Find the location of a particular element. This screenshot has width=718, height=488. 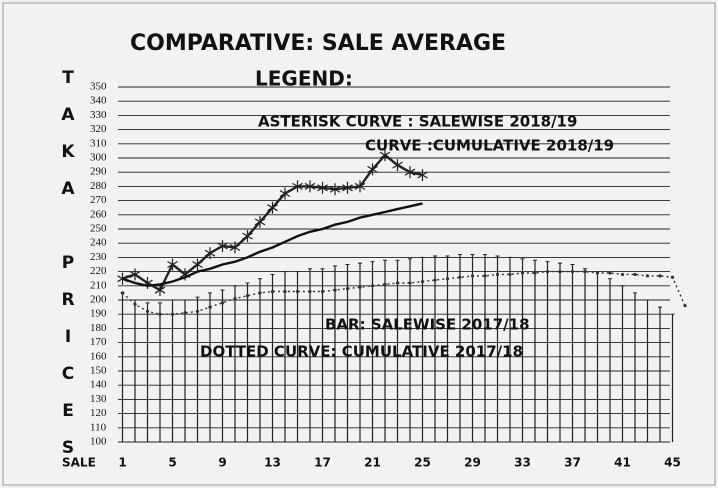

x-tick-label: 5 is located at coordinates (172, 463).